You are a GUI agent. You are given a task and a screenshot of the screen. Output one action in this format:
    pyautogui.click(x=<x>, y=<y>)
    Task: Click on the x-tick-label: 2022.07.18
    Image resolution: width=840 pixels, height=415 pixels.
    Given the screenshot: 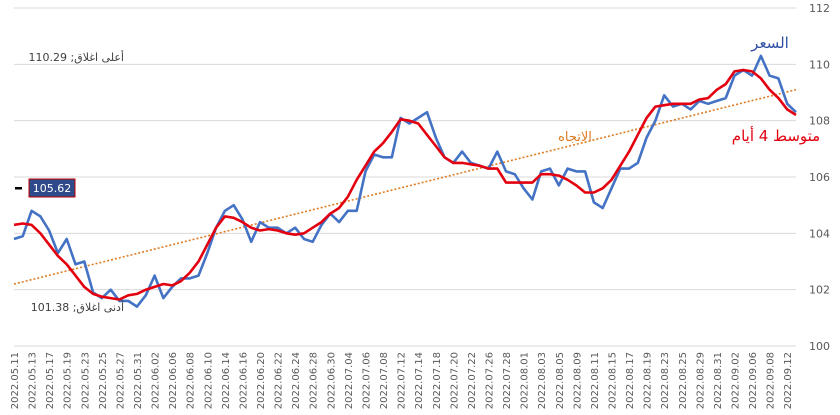 What is the action you would take?
    pyautogui.click(x=437, y=380)
    